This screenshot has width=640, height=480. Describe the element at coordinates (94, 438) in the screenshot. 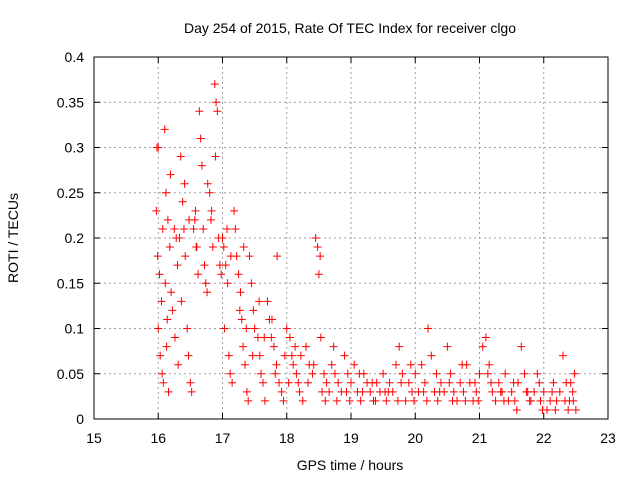

I see `x-tick-label: 15` at that location.